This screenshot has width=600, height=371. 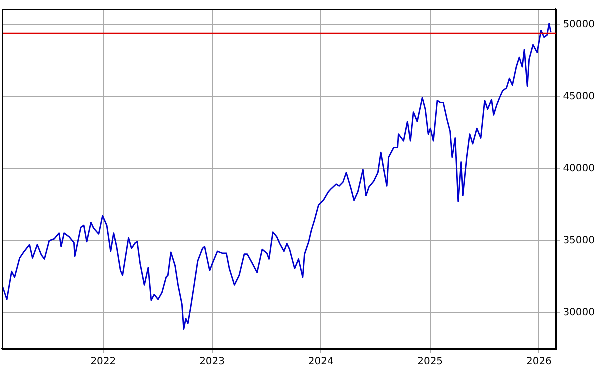 What do you see at coordinates (539, 362) in the screenshot?
I see `x-tick-label: 2026` at bounding box center [539, 362].